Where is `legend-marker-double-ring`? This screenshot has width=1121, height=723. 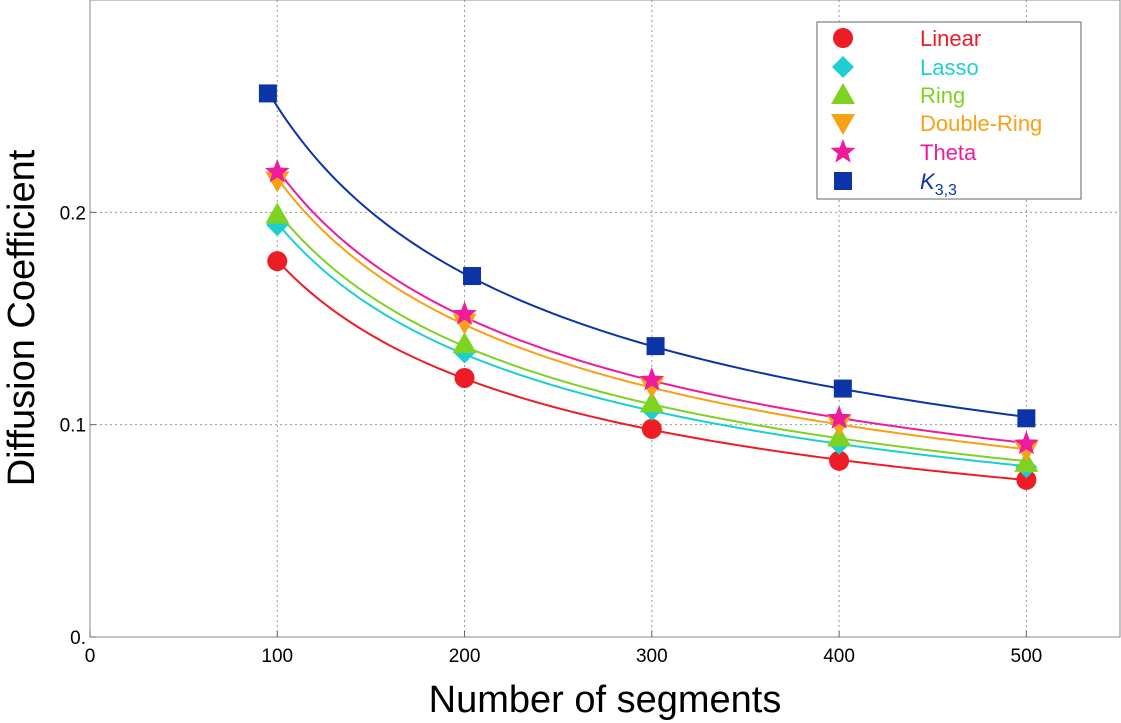
legend-marker-double-ring is located at coordinates (843, 124).